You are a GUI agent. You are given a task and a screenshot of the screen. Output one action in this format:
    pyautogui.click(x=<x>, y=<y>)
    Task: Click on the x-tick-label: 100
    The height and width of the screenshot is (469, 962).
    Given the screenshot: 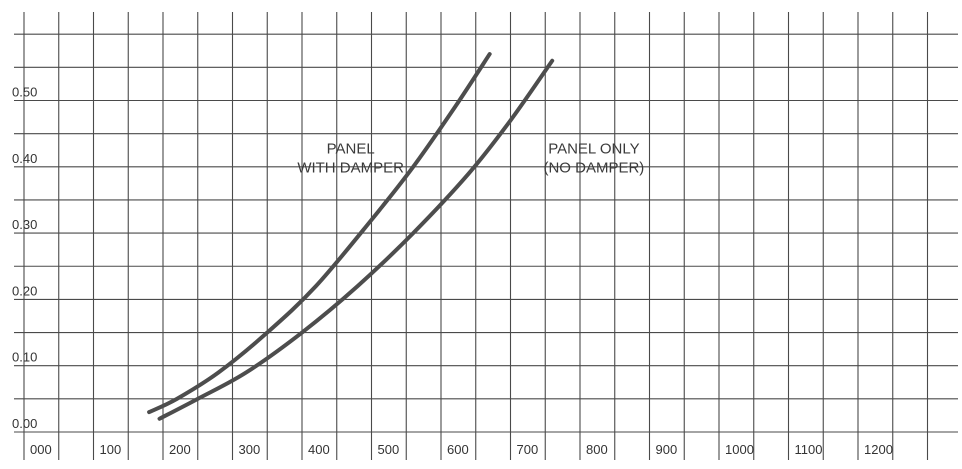 What is the action you would take?
    pyautogui.click(x=111, y=449)
    